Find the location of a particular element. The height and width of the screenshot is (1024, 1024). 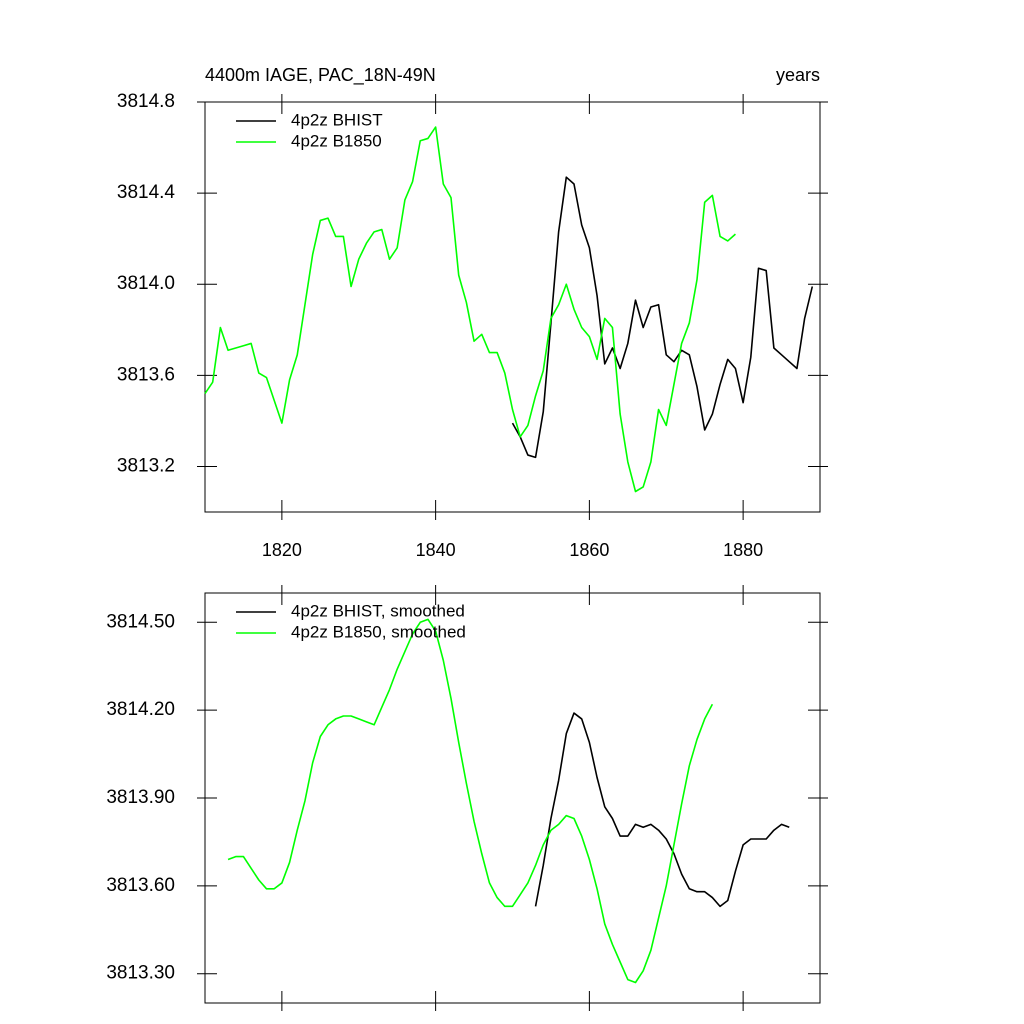

y-tick-label: 3814.8 is located at coordinates (146, 101).